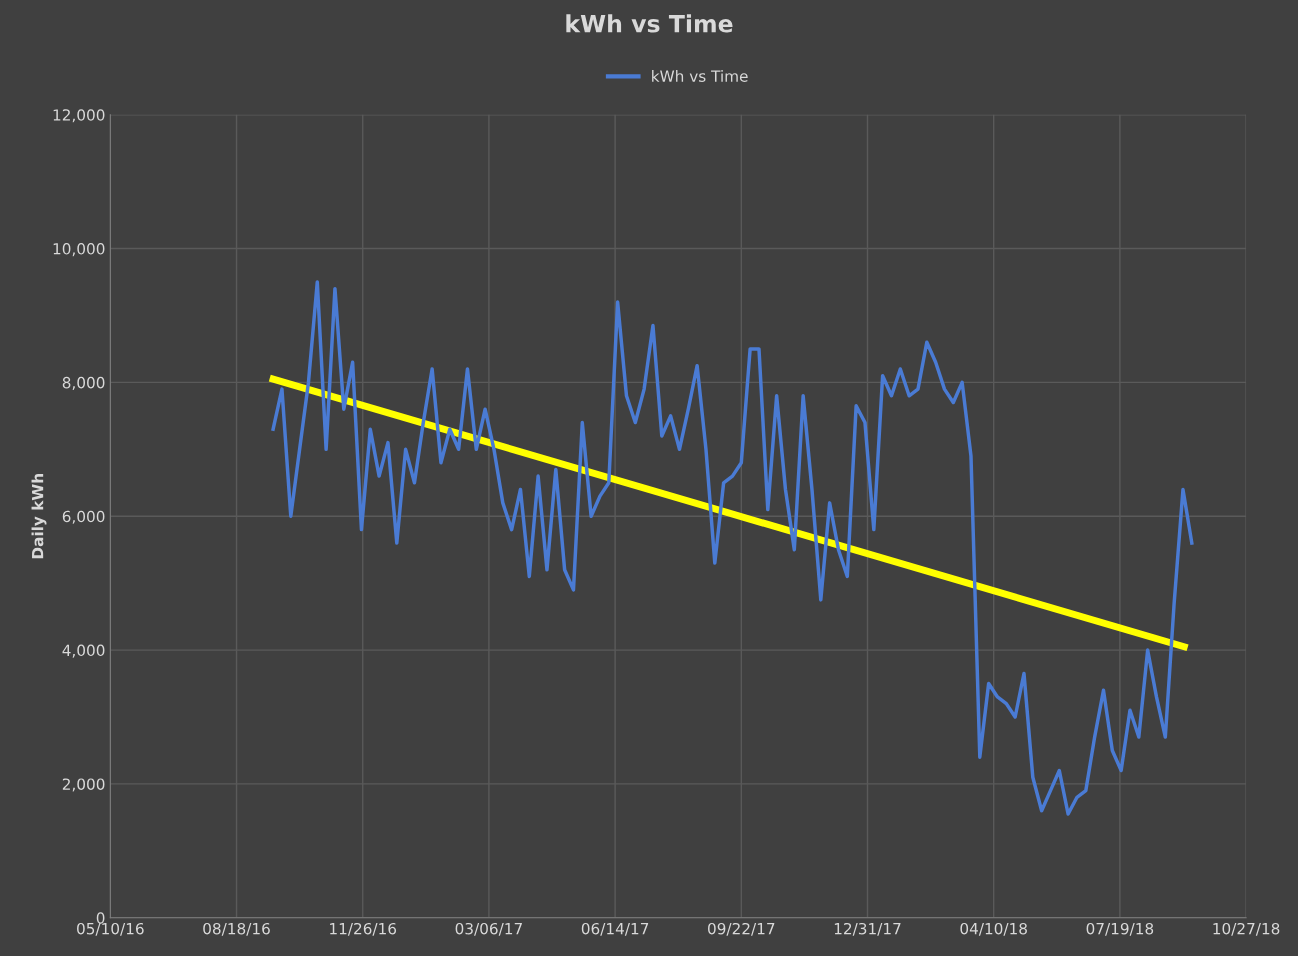 Image resolution: width=1298 pixels, height=956 pixels. I want to click on x-tick-label: 05/10/16, so click(110, 929).